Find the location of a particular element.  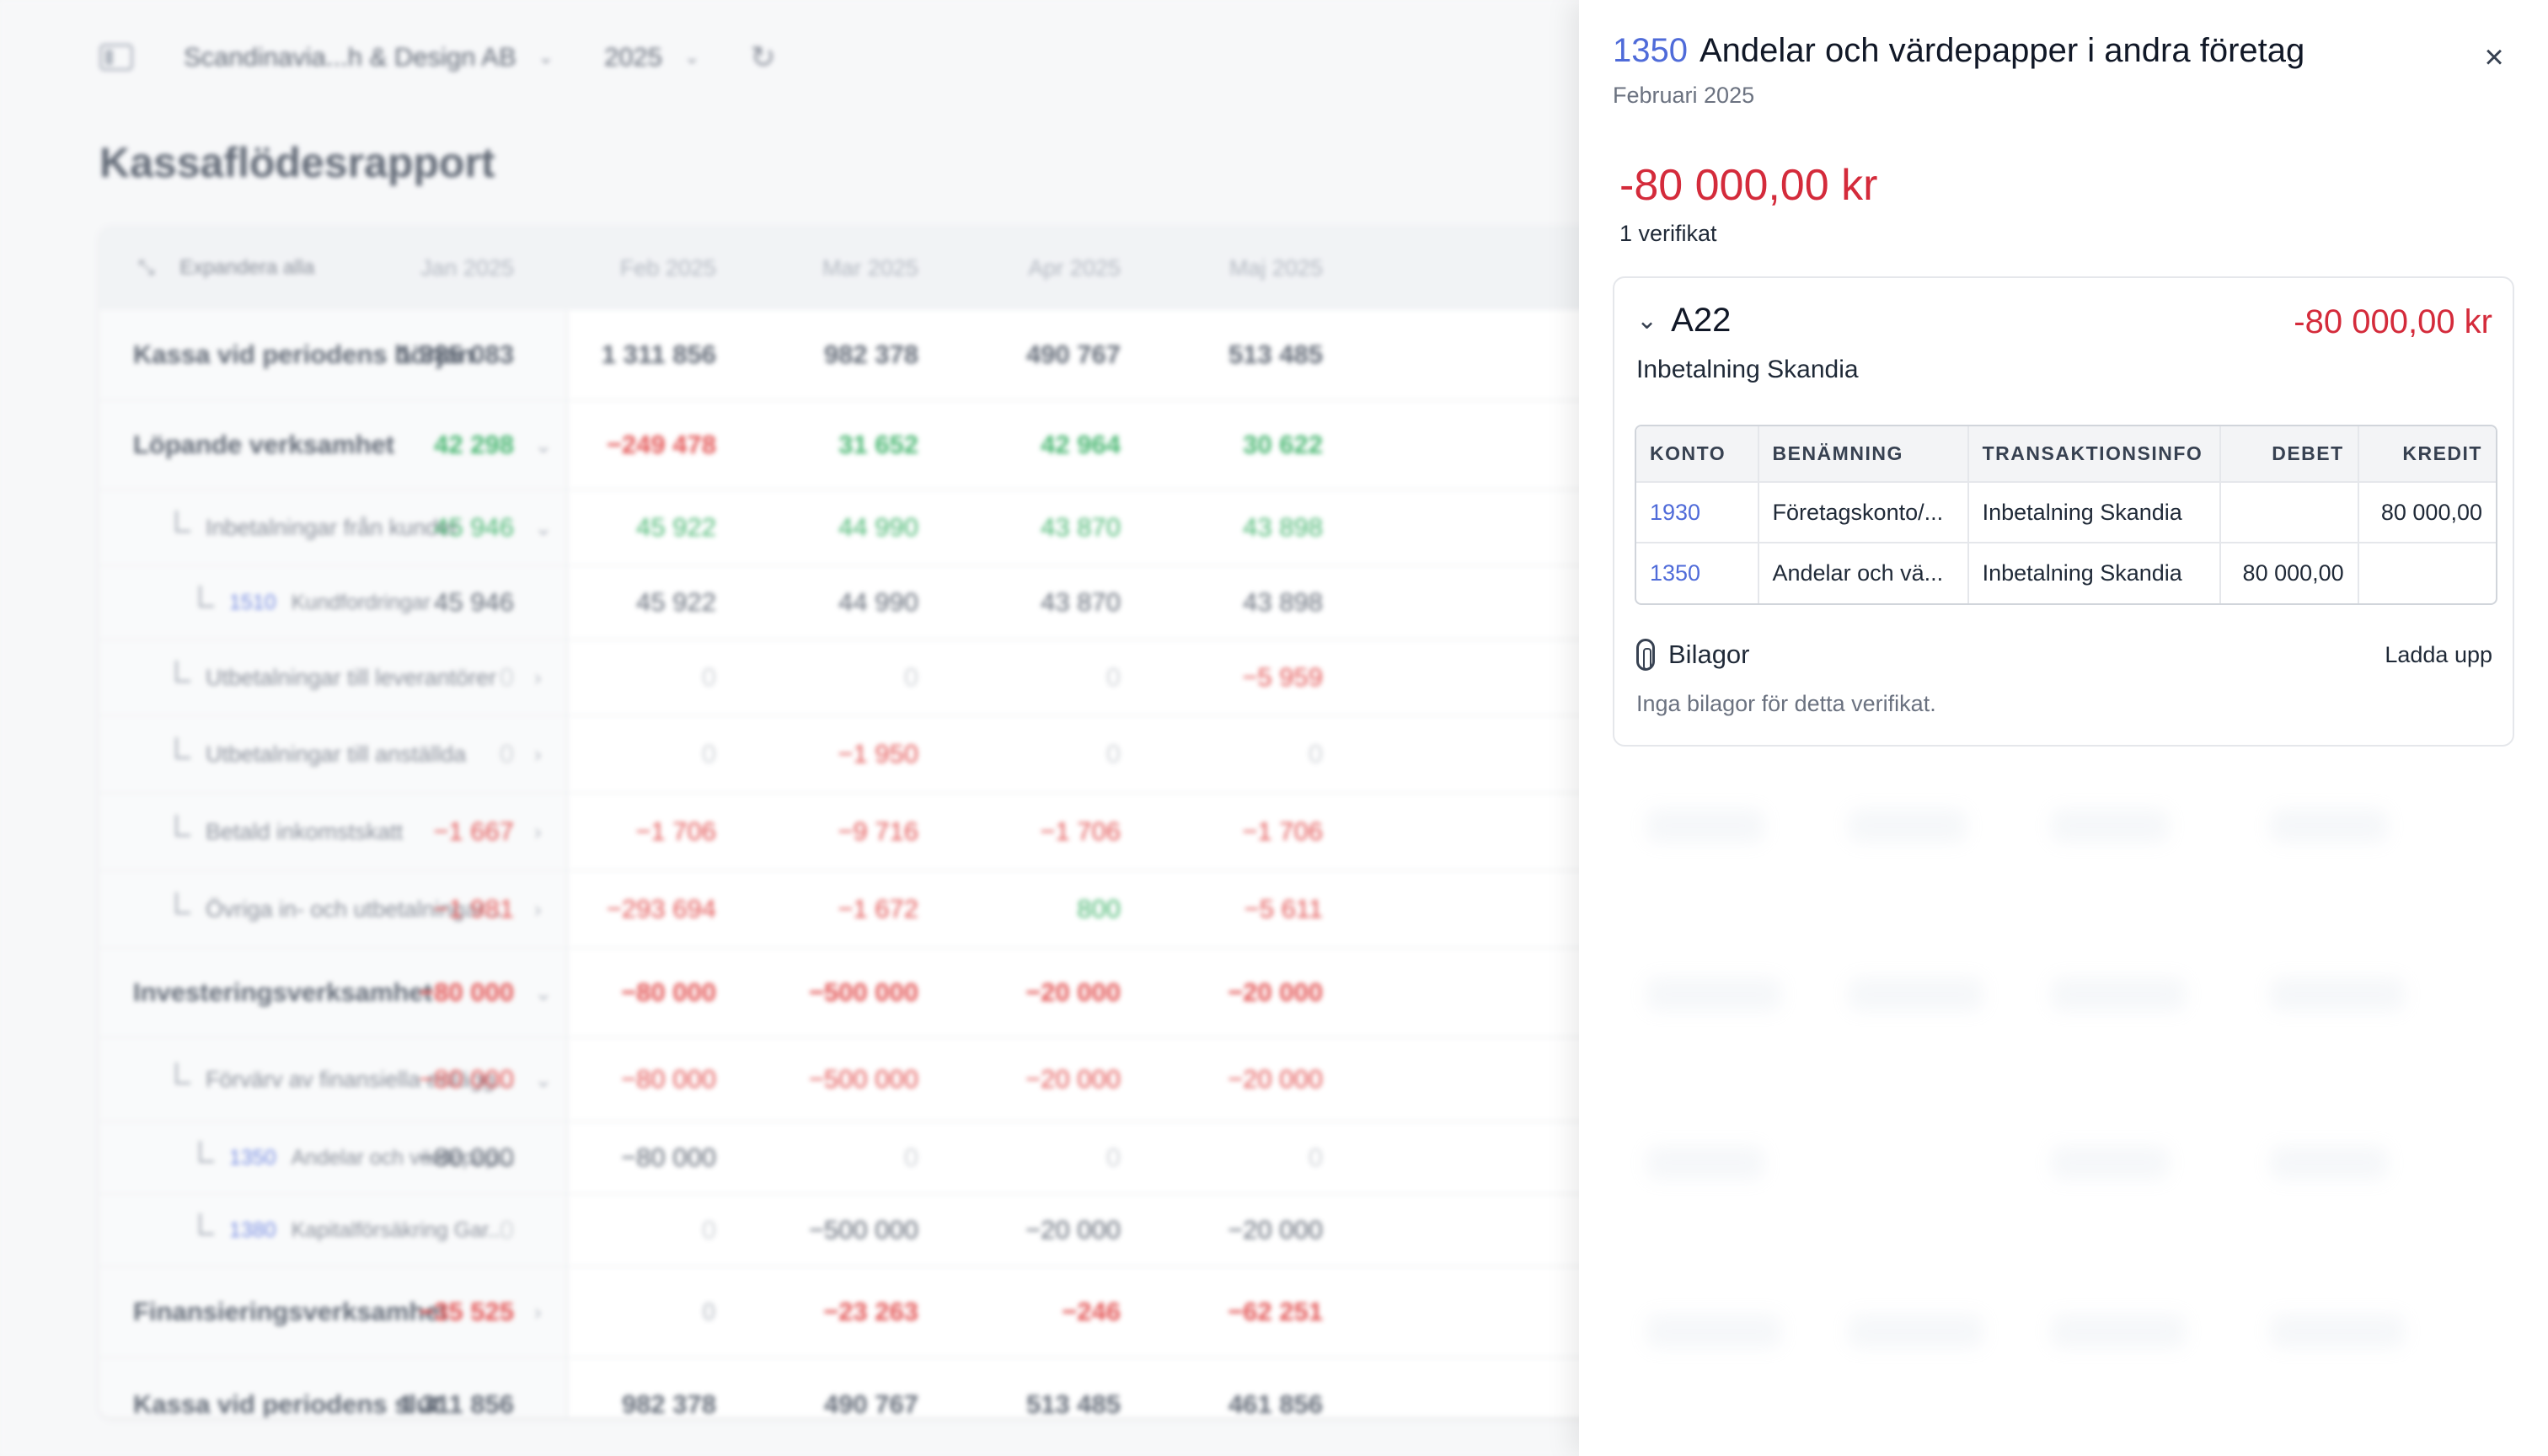

value-cell: −1 950 is located at coordinates (878, 753).